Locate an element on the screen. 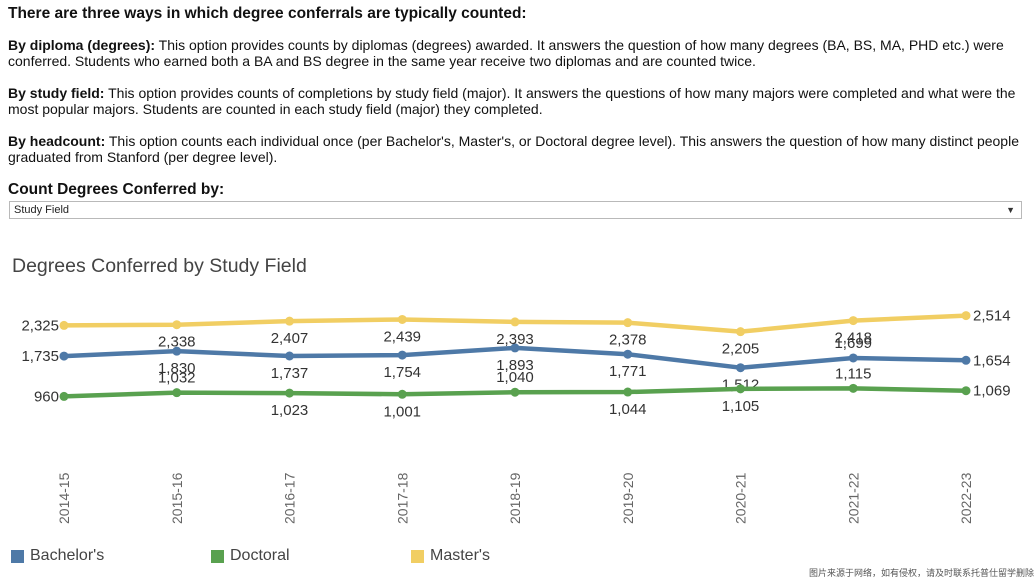 The width and height of the screenshot is (1036, 585). data-label-bachelor-s-2014-15: 1,735 is located at coordinates (40, 356).